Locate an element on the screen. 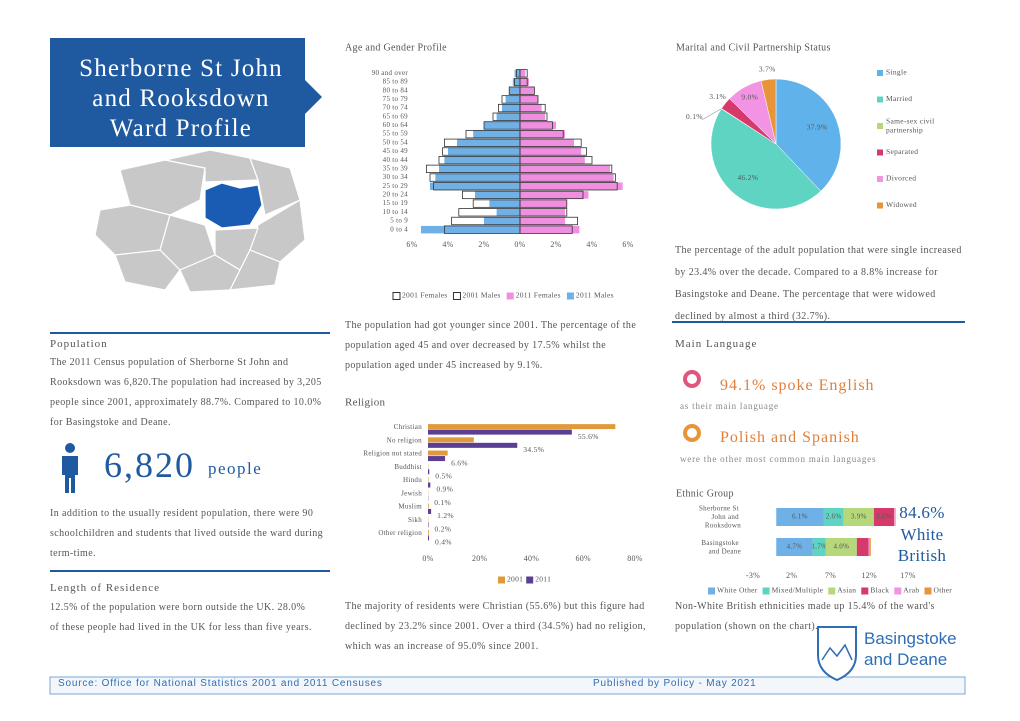 The height and width of the screenshot is (721, 1020). data-label: 34.5% is located at coordinates (533, 449).